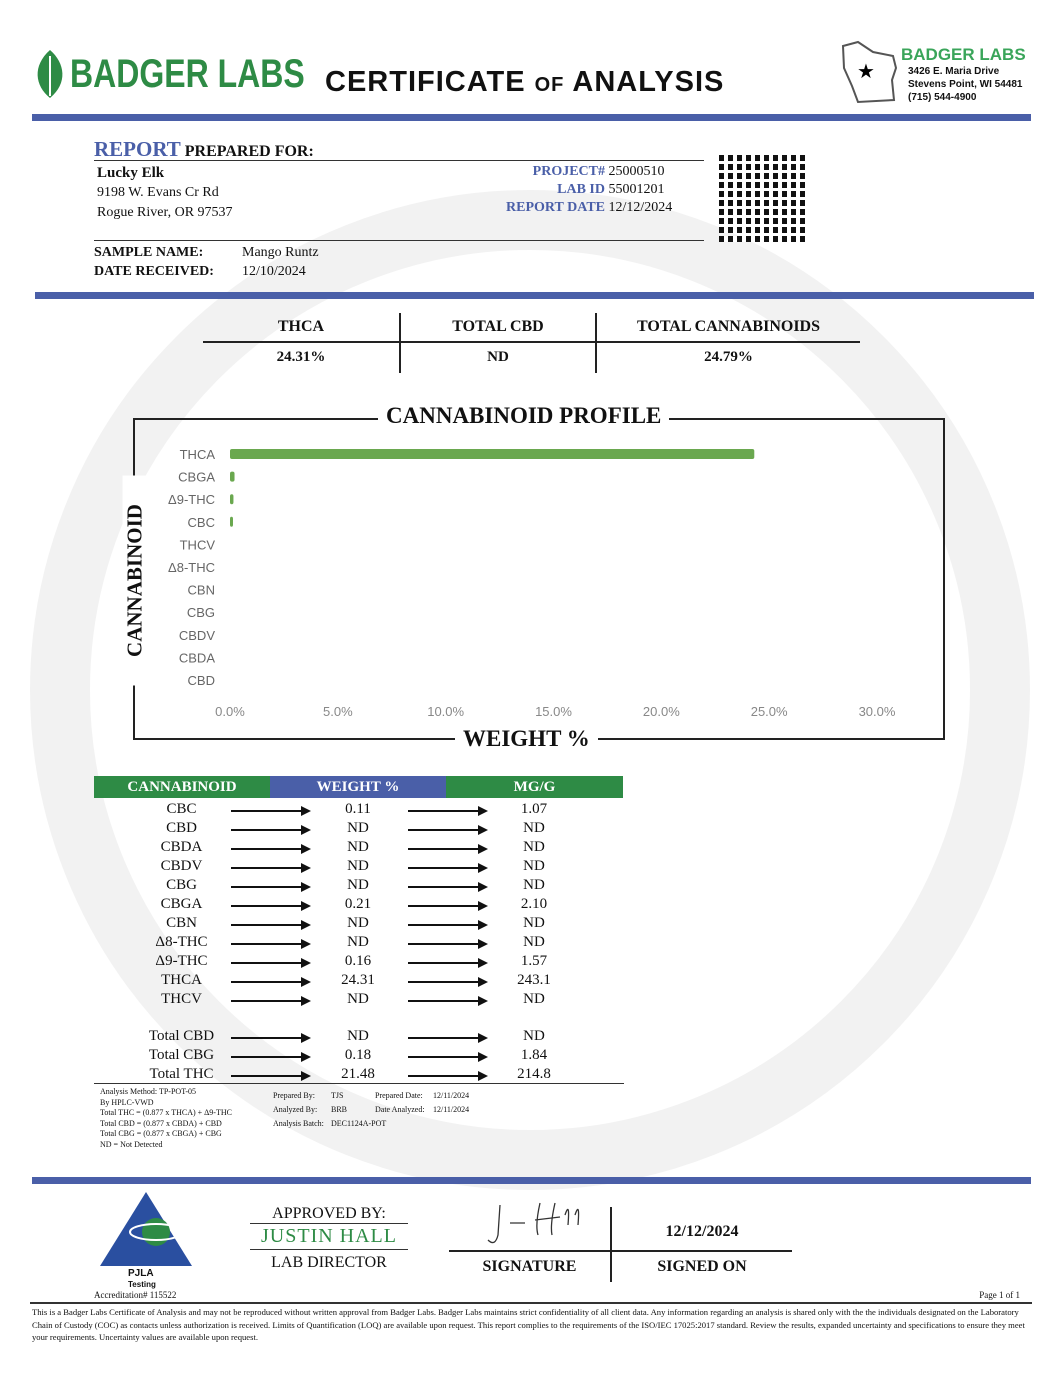 This screenshot has width=1062, height=1375. What do you see at coordinates (181, 923) in the screenshot?
I see `cannabinoid-name: CBN` at bounding box center [181, 923].